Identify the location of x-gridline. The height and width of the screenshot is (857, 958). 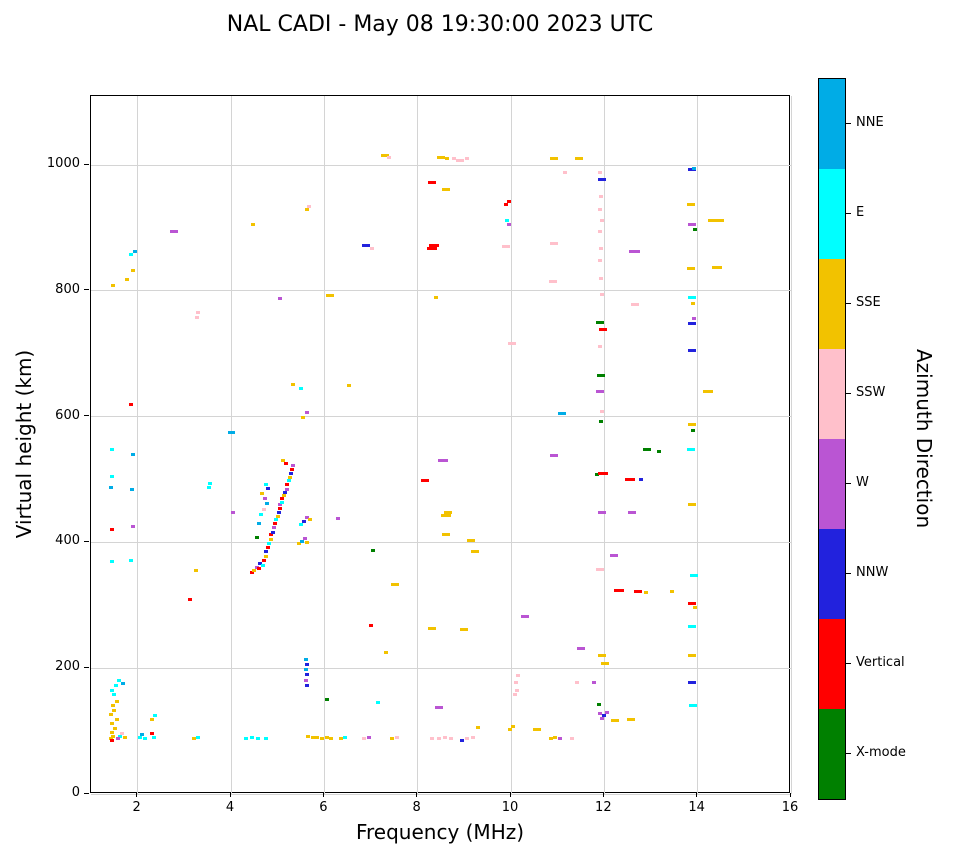
(604, 445).